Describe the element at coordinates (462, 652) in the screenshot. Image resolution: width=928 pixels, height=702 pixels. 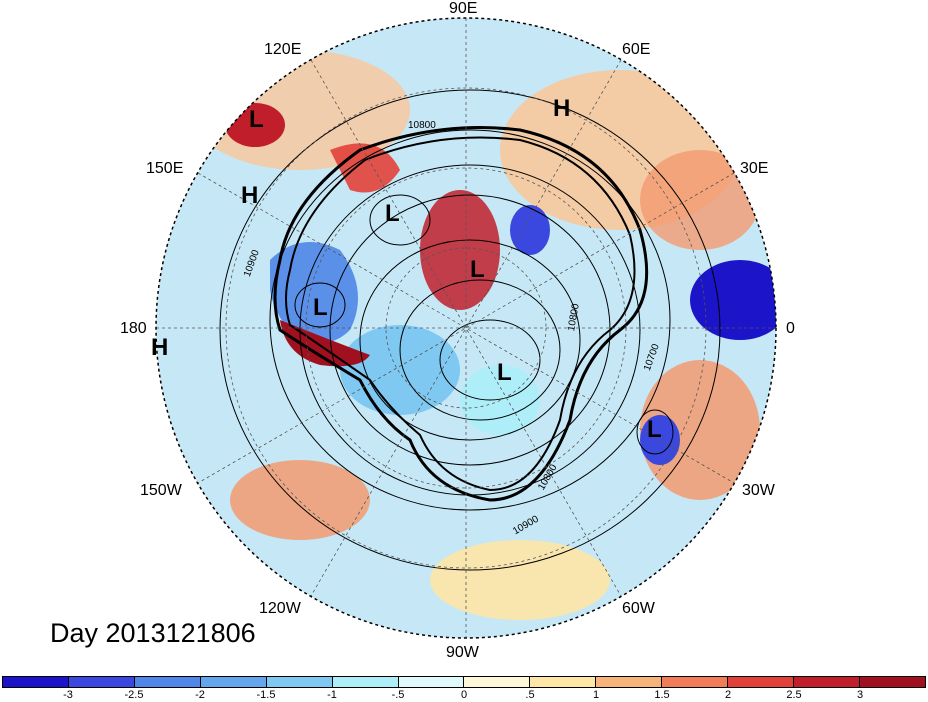
I see `lon-label-90w: 90W` at that location.